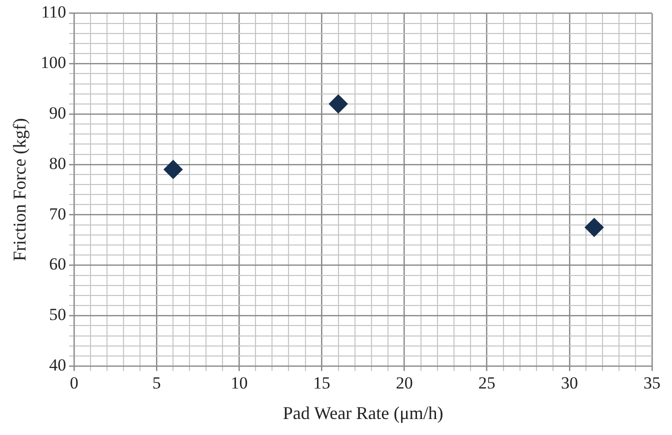 The height and width of the screenshot is (435, 672). Describe the element at coordinates (57, 214) in the screenshot. I see `y-tick-label: 70` at that location.